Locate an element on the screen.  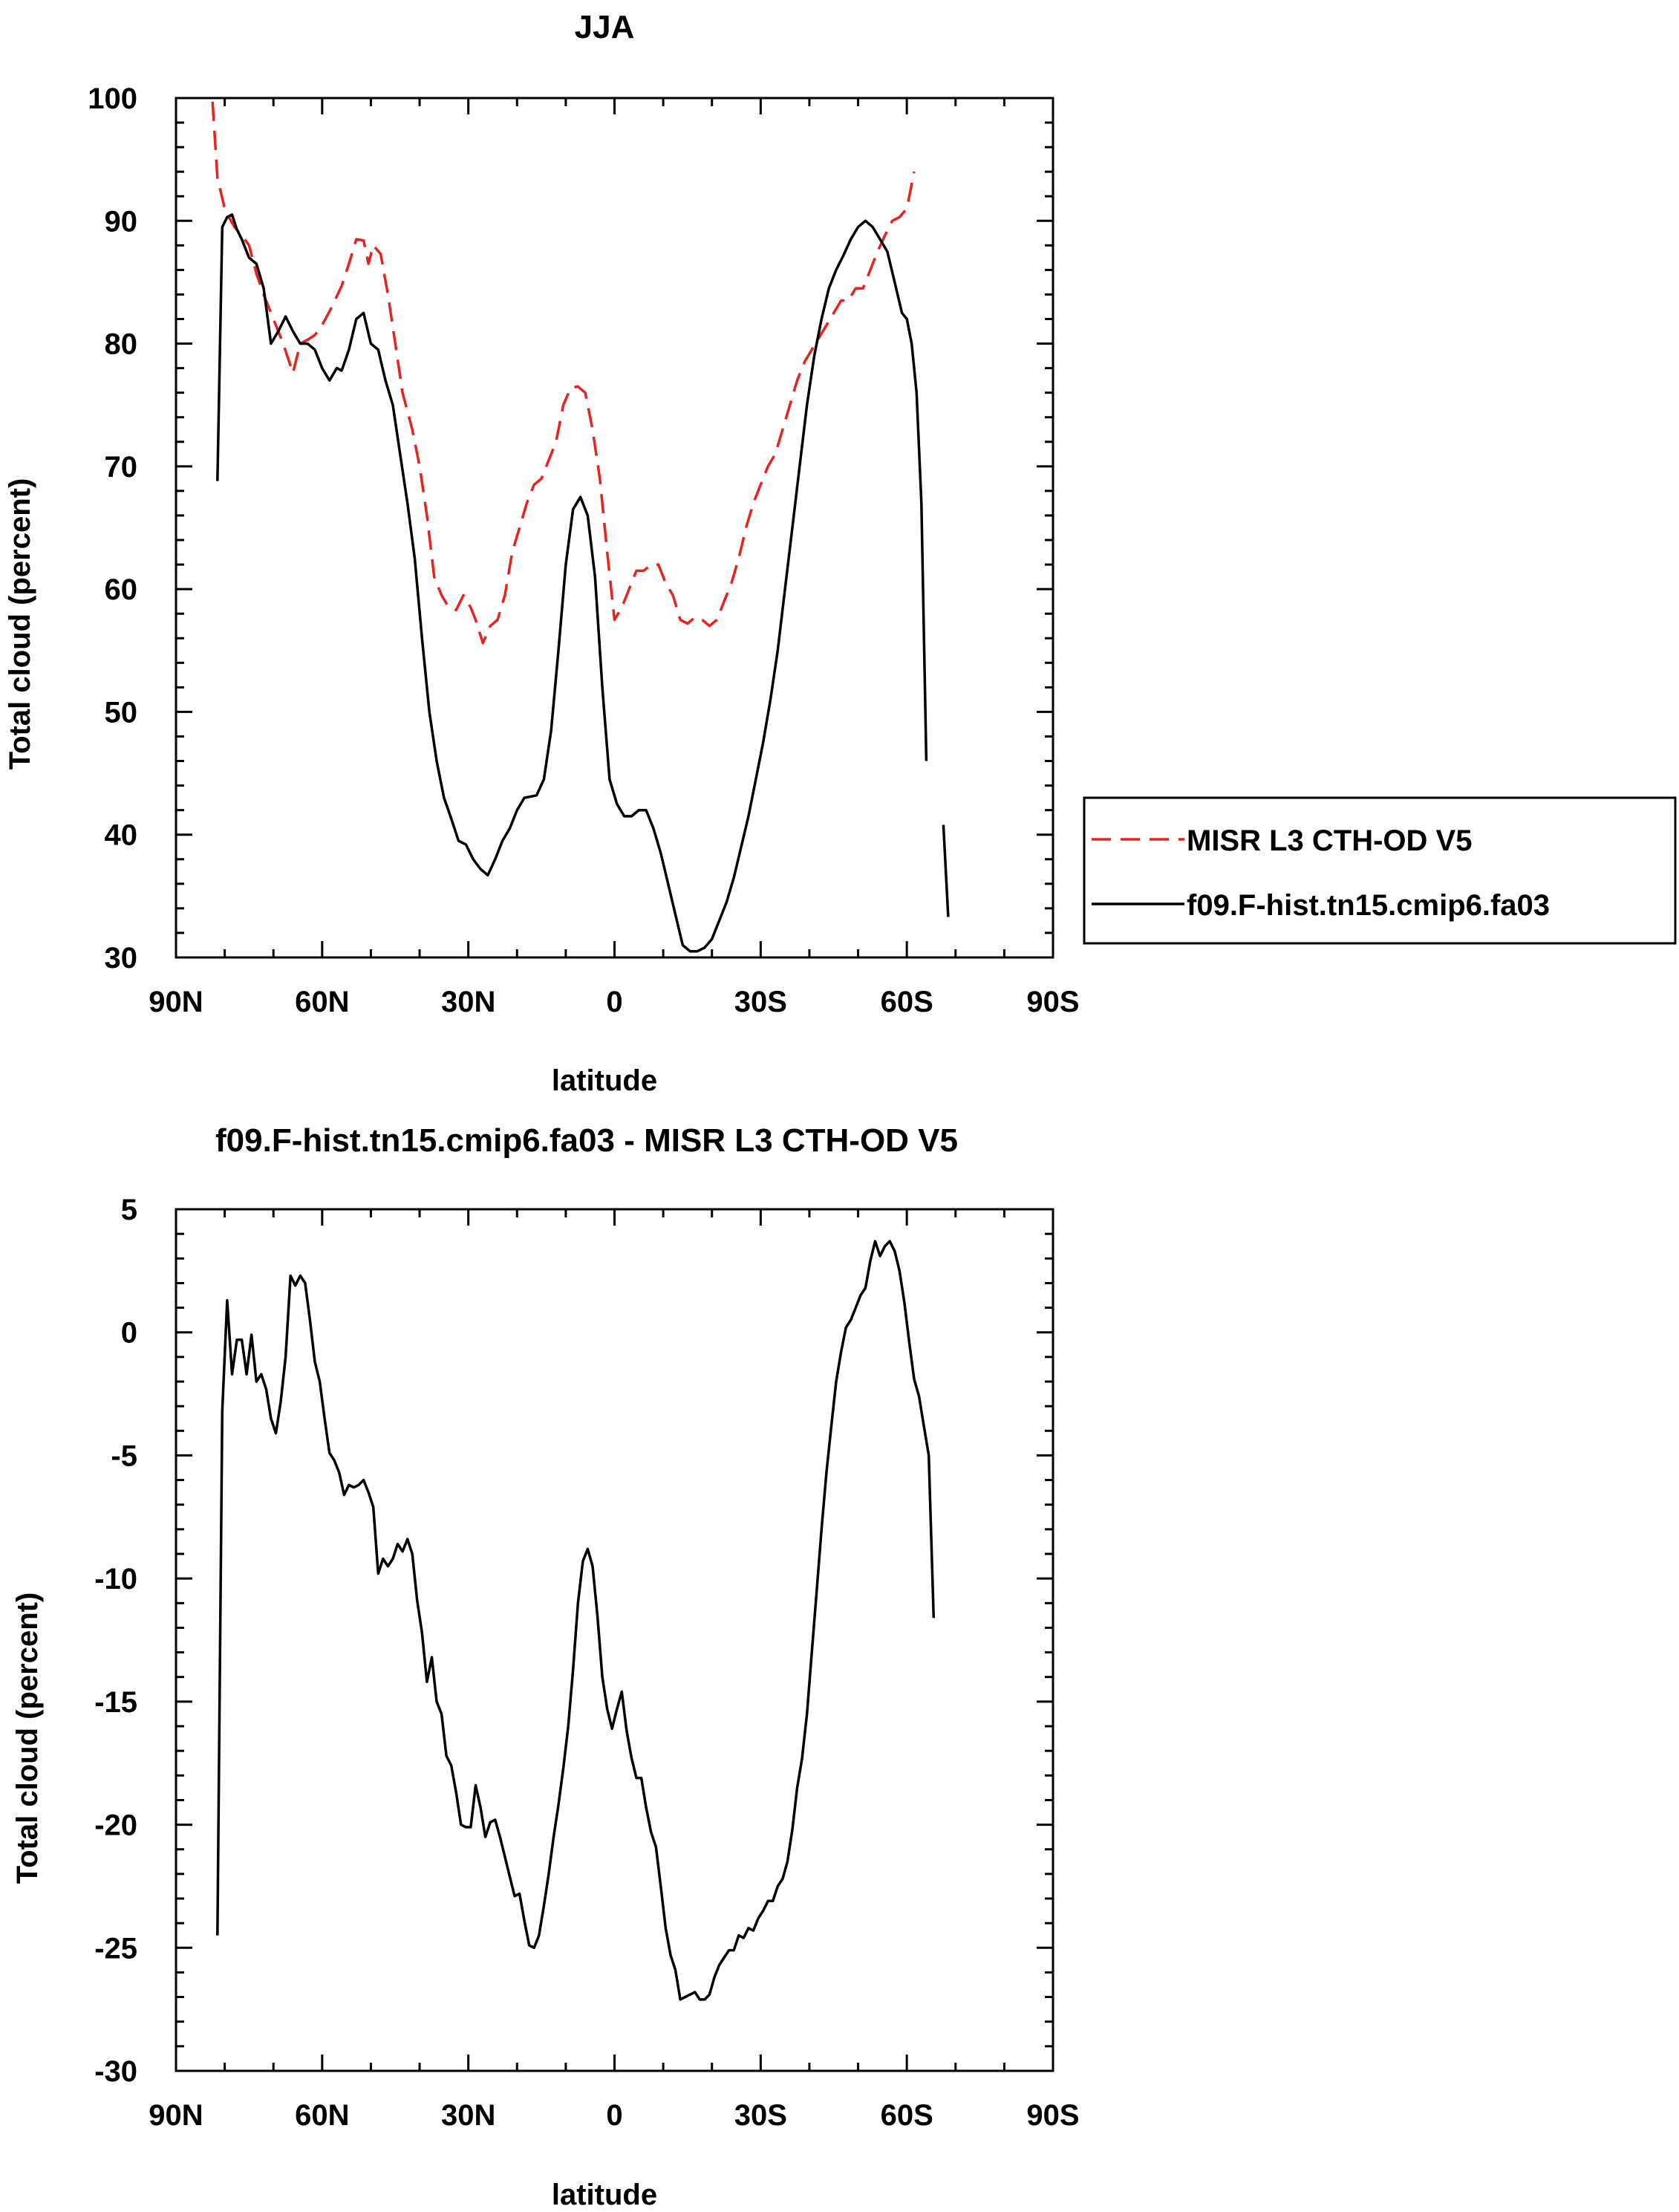
top-y-axis-label: Total cloud (percent) is located at coordinates (20, 624).